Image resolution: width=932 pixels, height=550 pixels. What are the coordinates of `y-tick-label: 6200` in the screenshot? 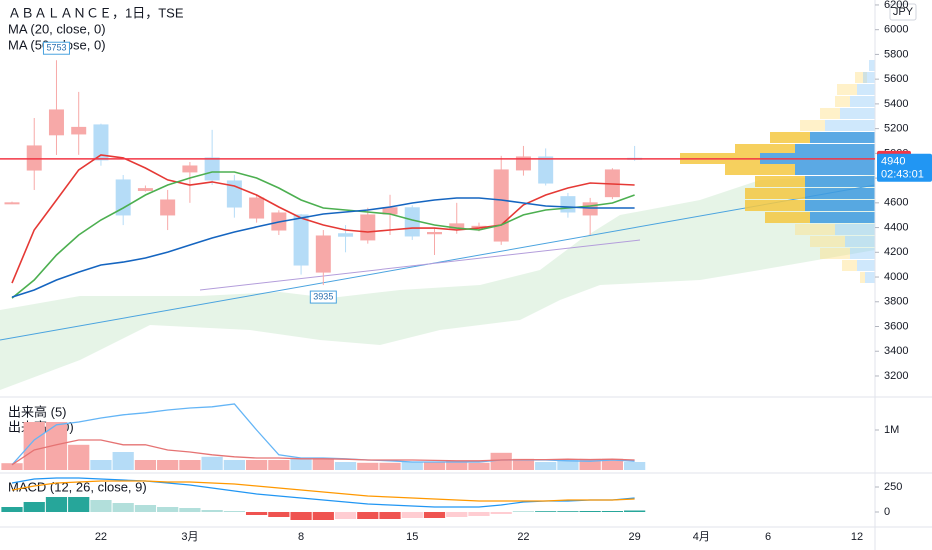 It's located at (896, 5).